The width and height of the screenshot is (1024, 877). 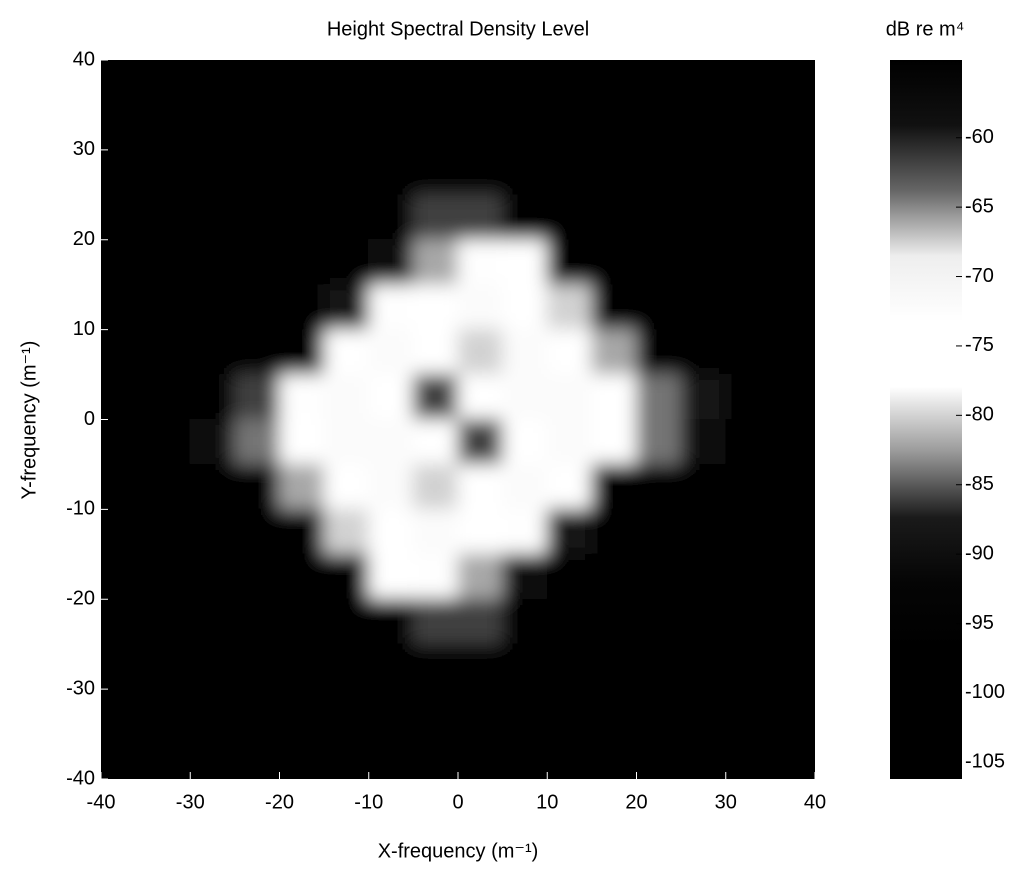 What do you see at coordinates (979, 345) in the screenshot?
I see `colorbar-tick-label: -75` at bounding box center [979, 345].